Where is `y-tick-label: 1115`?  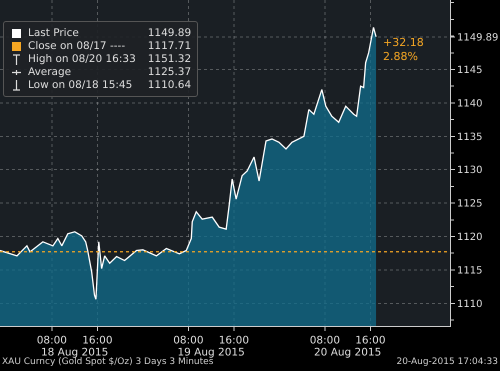 y-tick-label: 1115 is located at coordinates (469, 270).